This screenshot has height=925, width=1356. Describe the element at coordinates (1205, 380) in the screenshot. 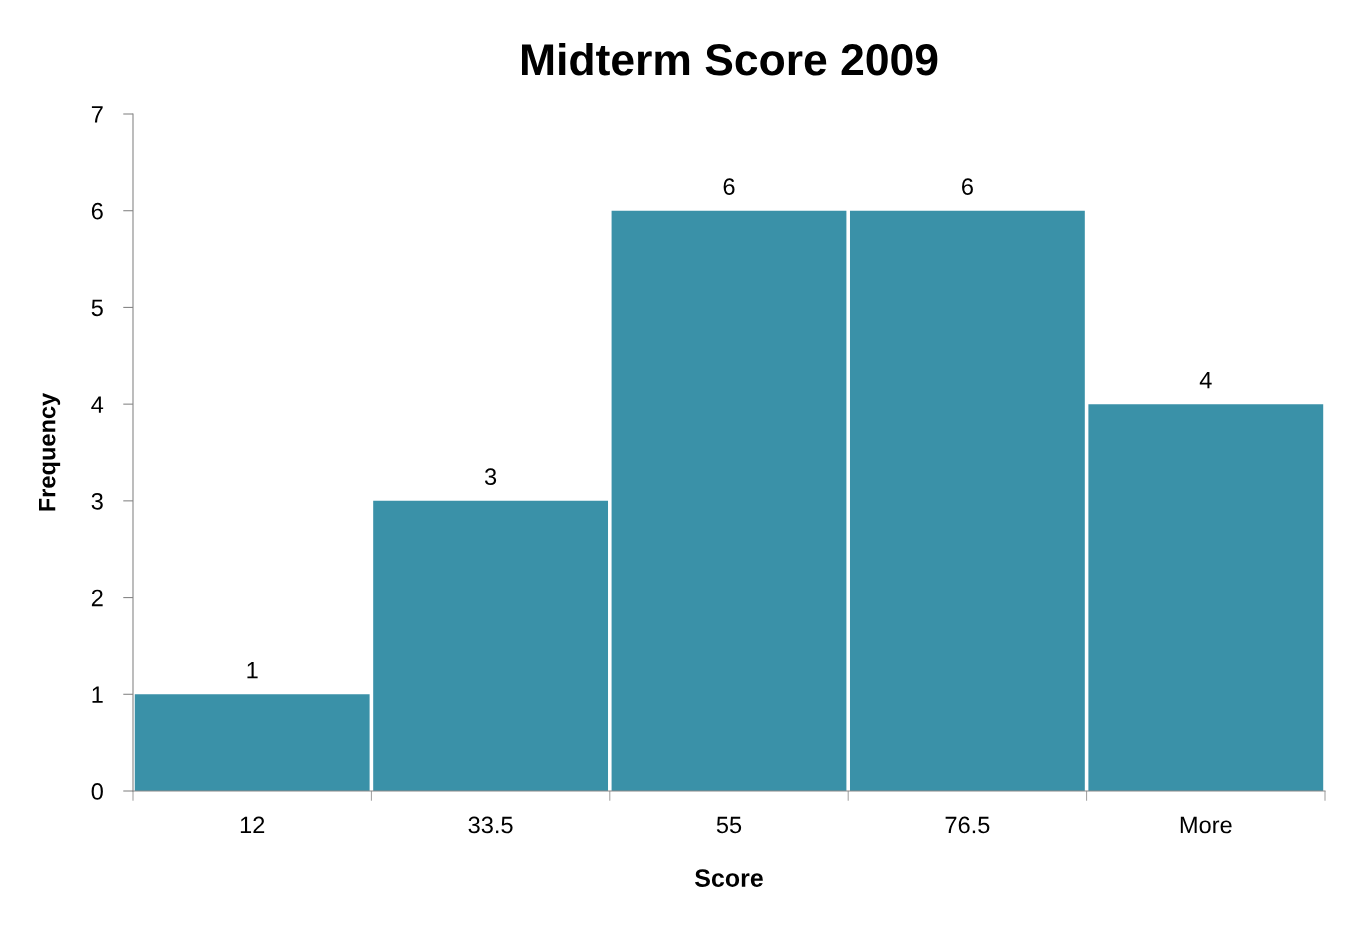

I see `data-label: 4` at that location.